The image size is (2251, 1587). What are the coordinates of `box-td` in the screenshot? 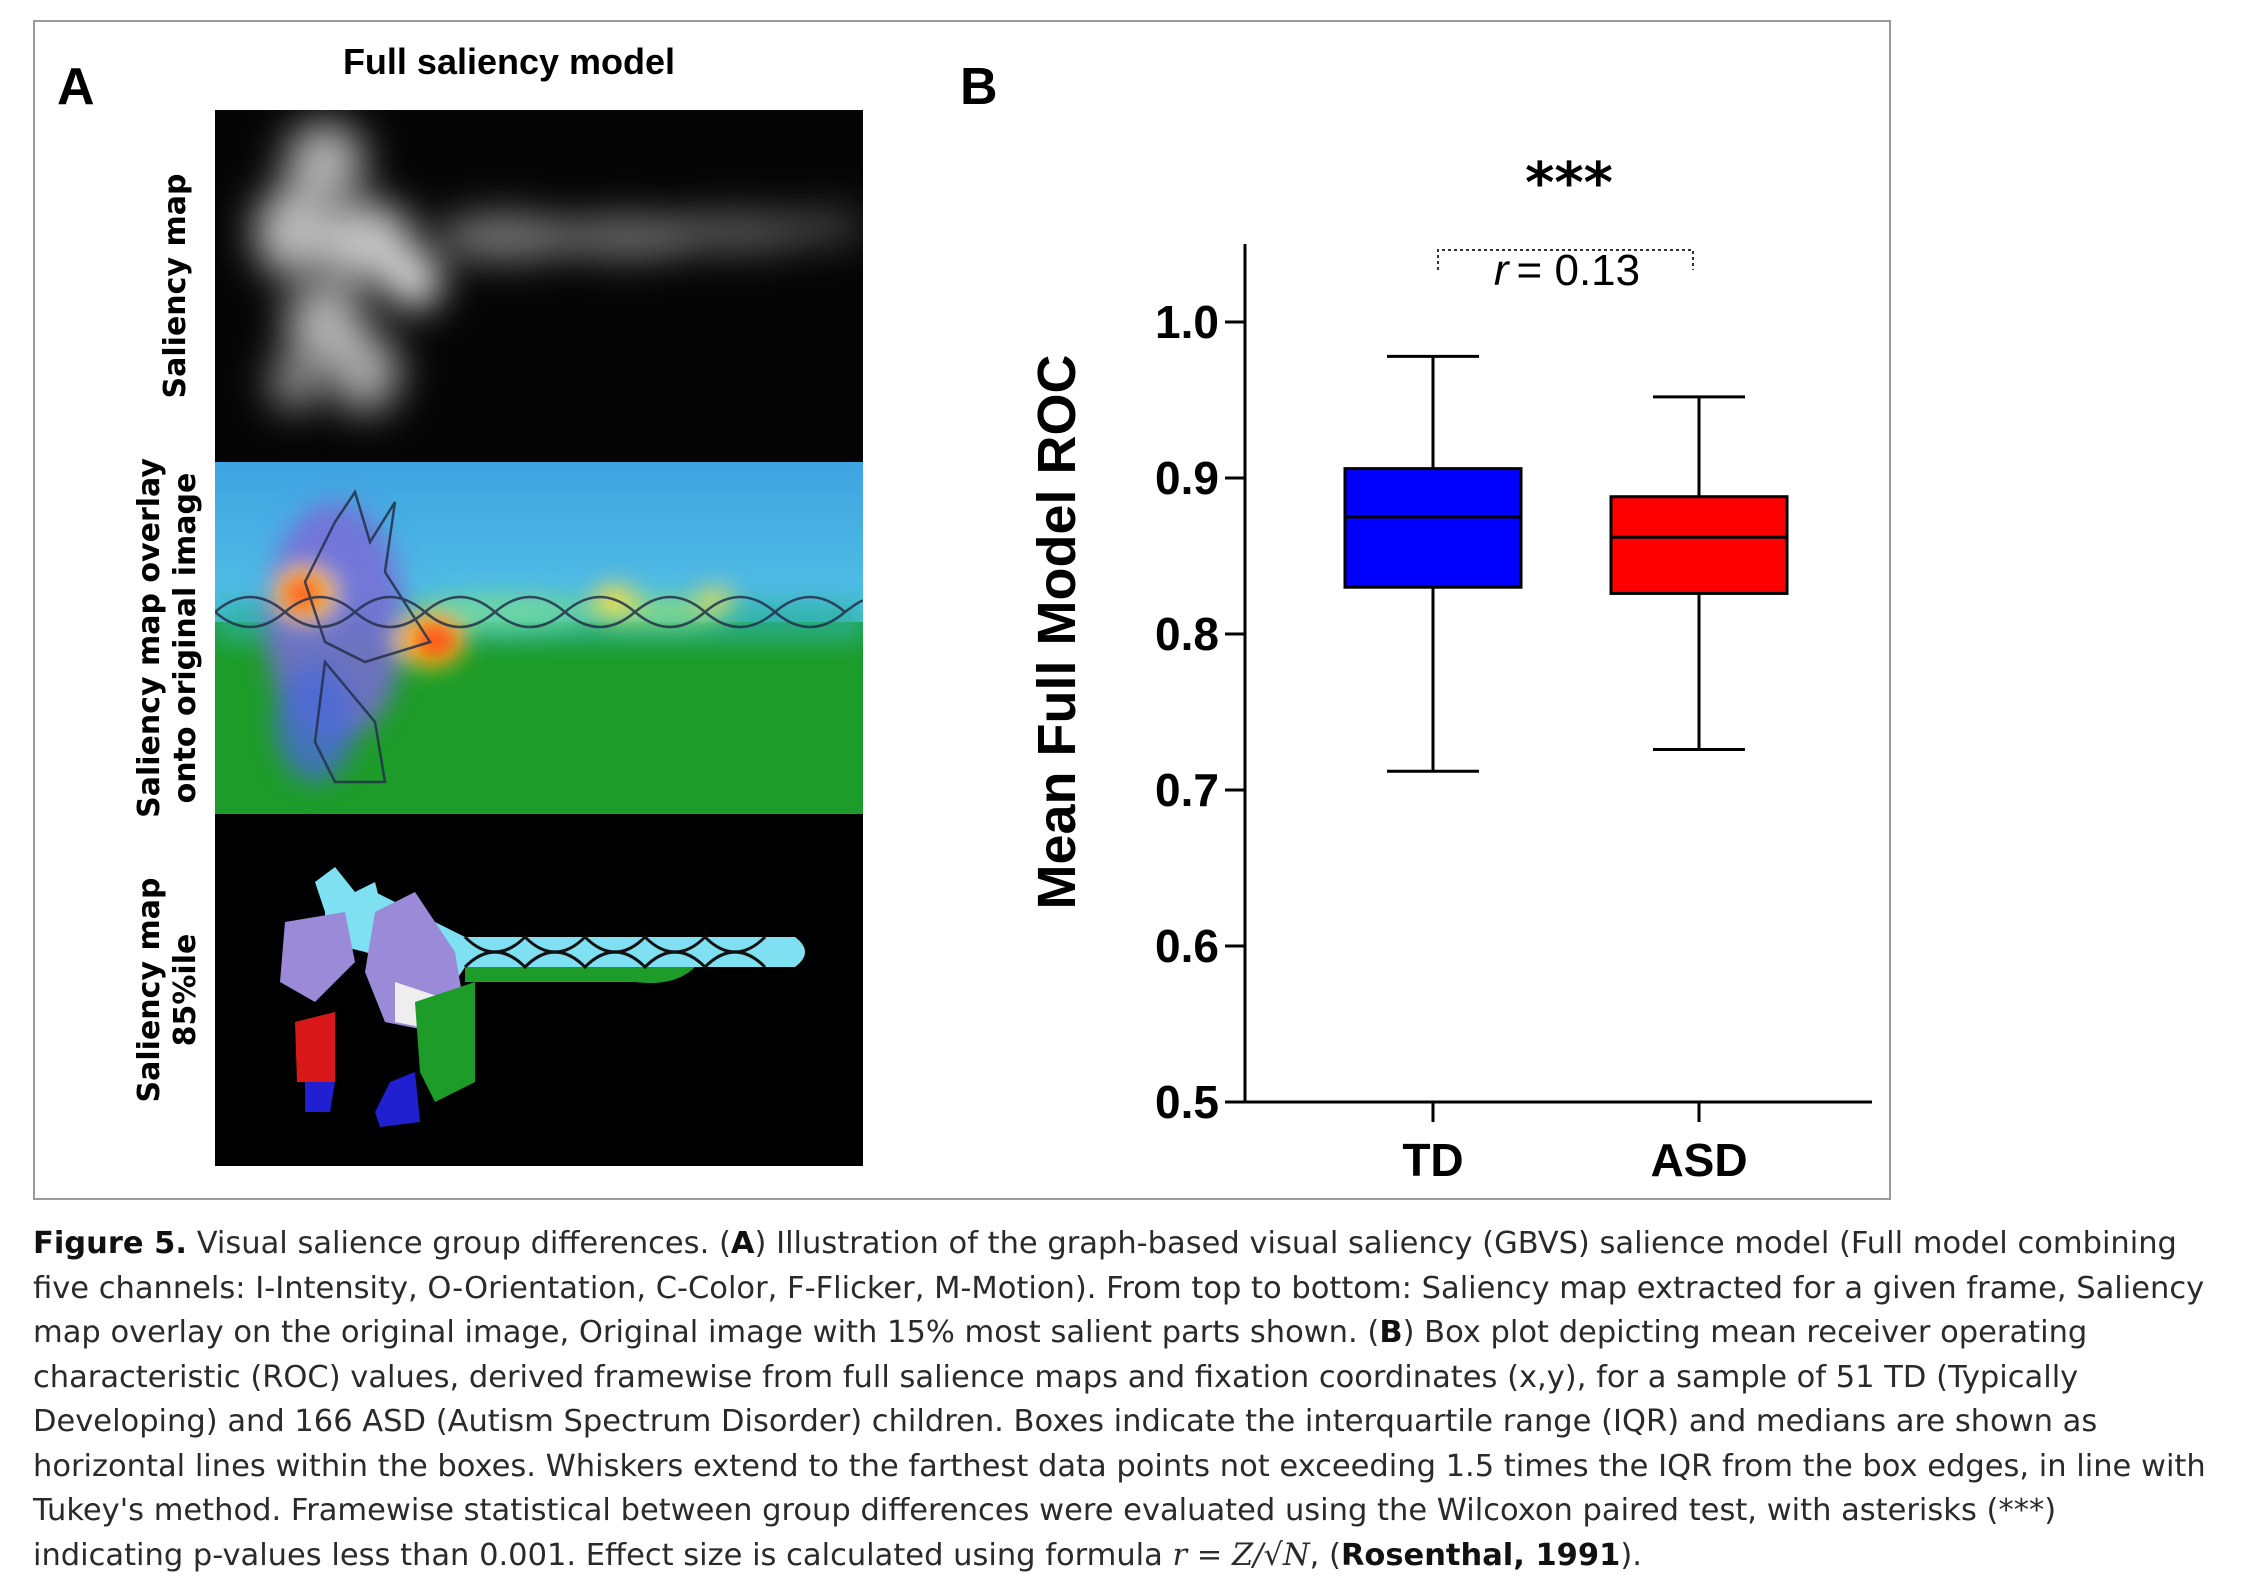 It's located at (1433, 563).